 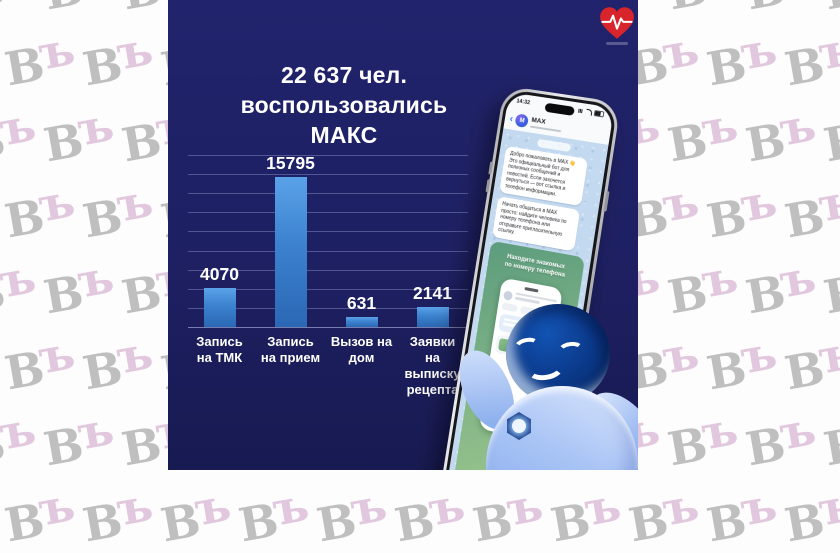 What do you see at coordinates (290, 349) in the screenshot?
I see `category-label: Запись на прием` at bounding box center [290, 349].